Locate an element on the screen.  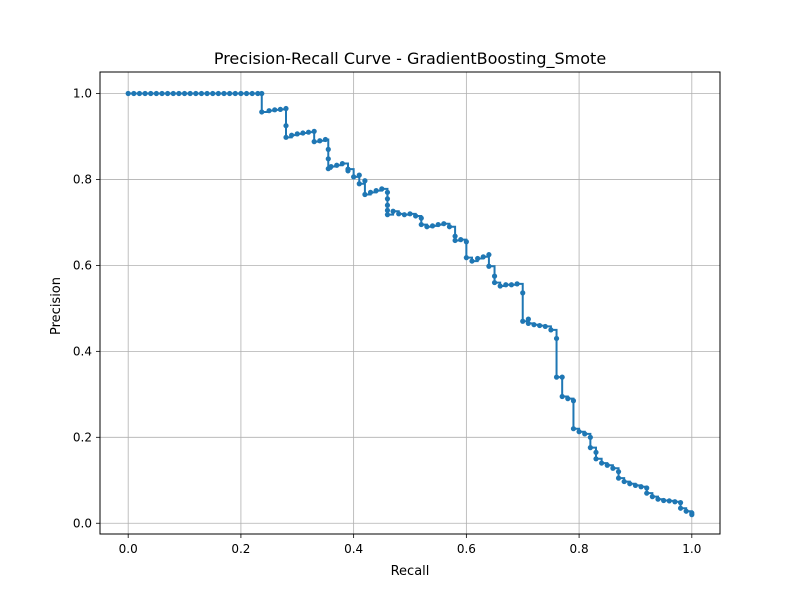
y-tick-label: 0.0 is located at coordinates (82, 523).